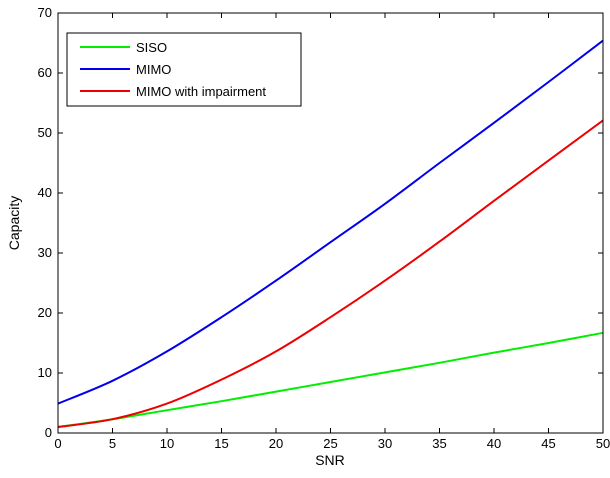  What do you see at coordinates (45, 192) in the screenshot?
I see `y-tick-label: 40` at bounding box center [45, 192].